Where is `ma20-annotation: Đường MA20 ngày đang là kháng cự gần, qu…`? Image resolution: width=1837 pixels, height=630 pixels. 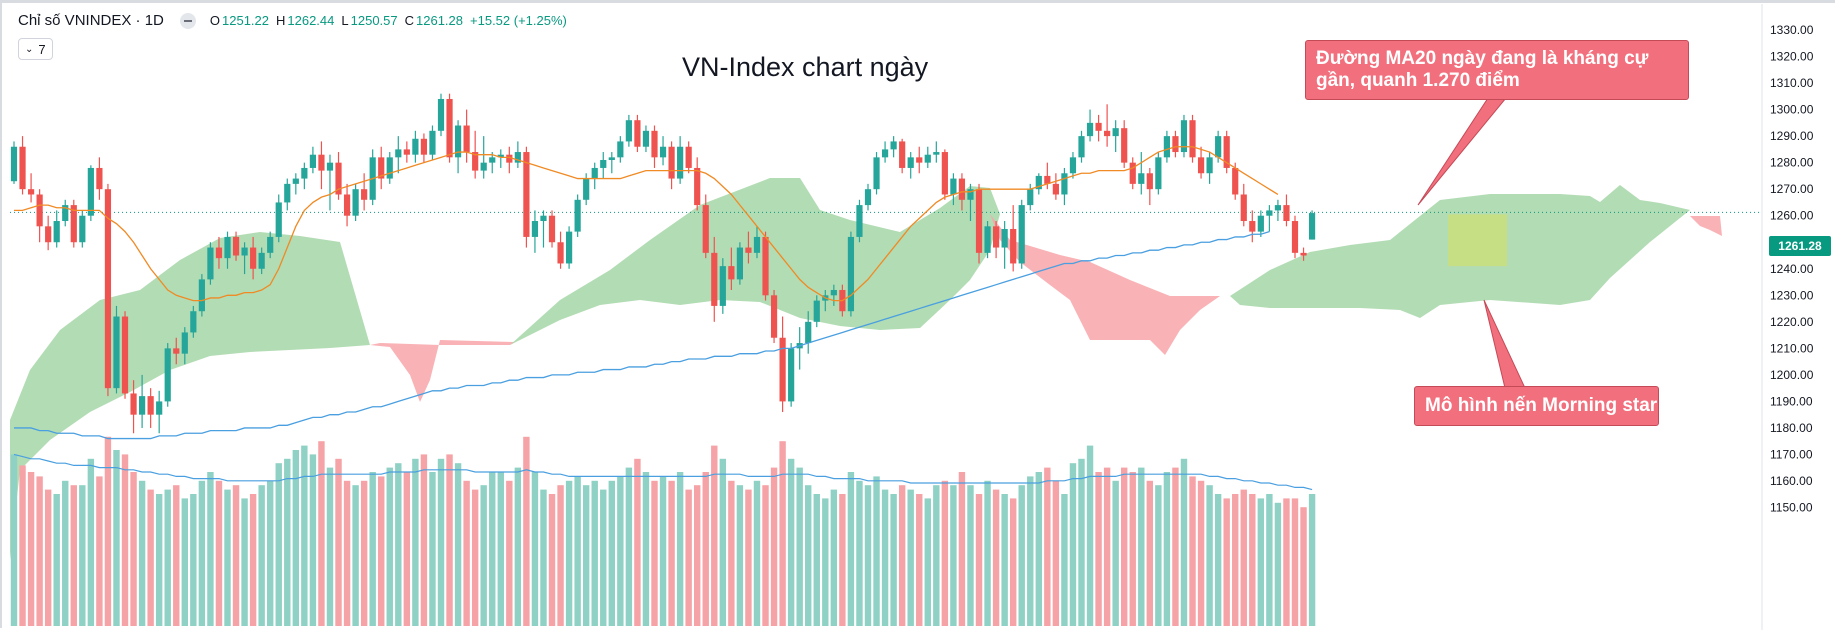
ma20-annotation: Đường MA20 ngày đang là kháng cự gần, qu… is located at coordinates (1497, 70).